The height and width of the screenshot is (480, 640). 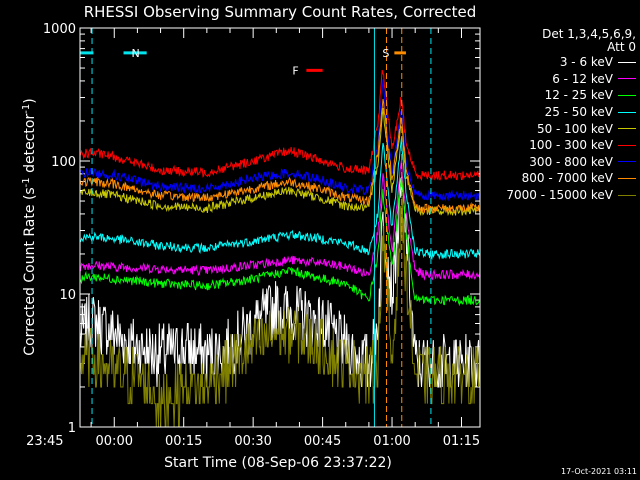 I want to click on y-tick-label: 100, so click(x=63, y=162).